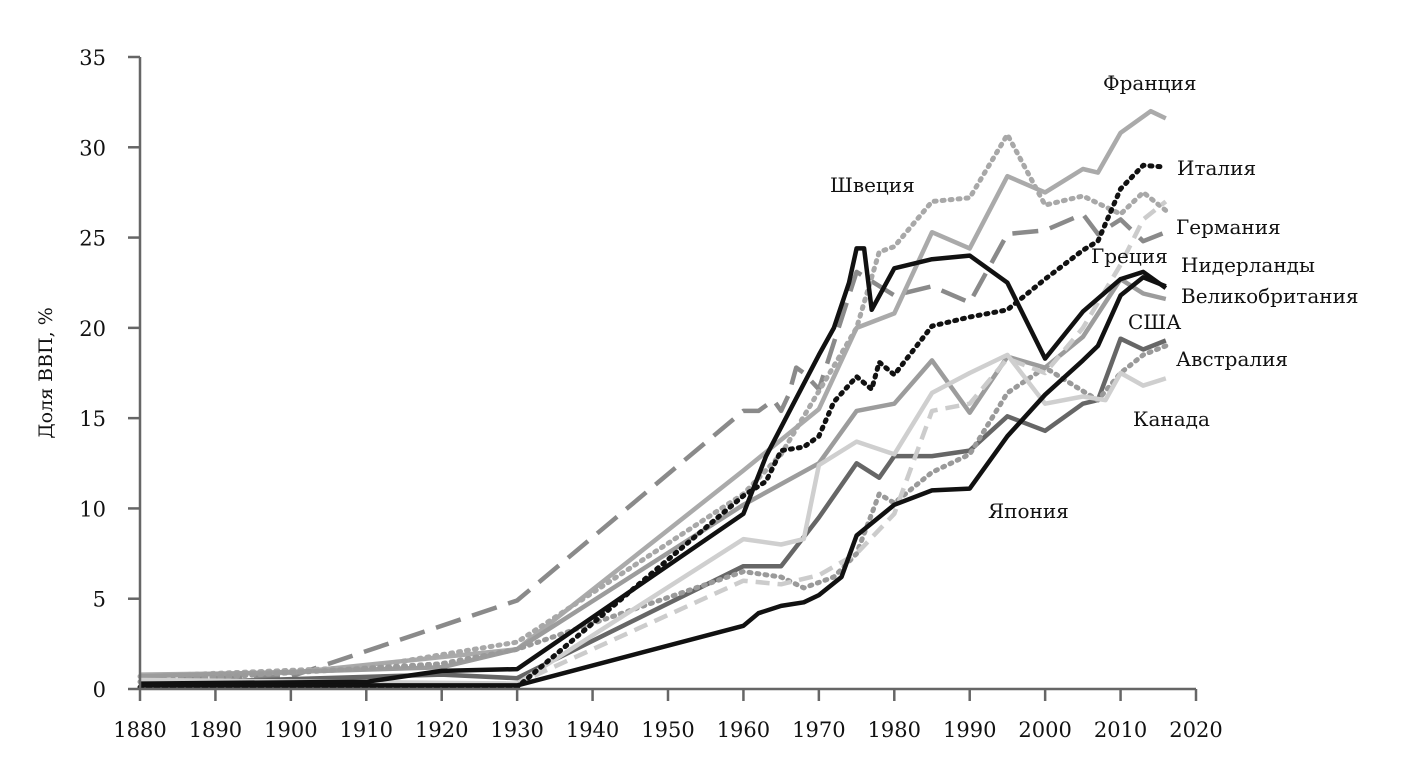  Describe the element at coordinates (743, 730) in the screenshot. I see `x-tick-label: 1960` at that location.